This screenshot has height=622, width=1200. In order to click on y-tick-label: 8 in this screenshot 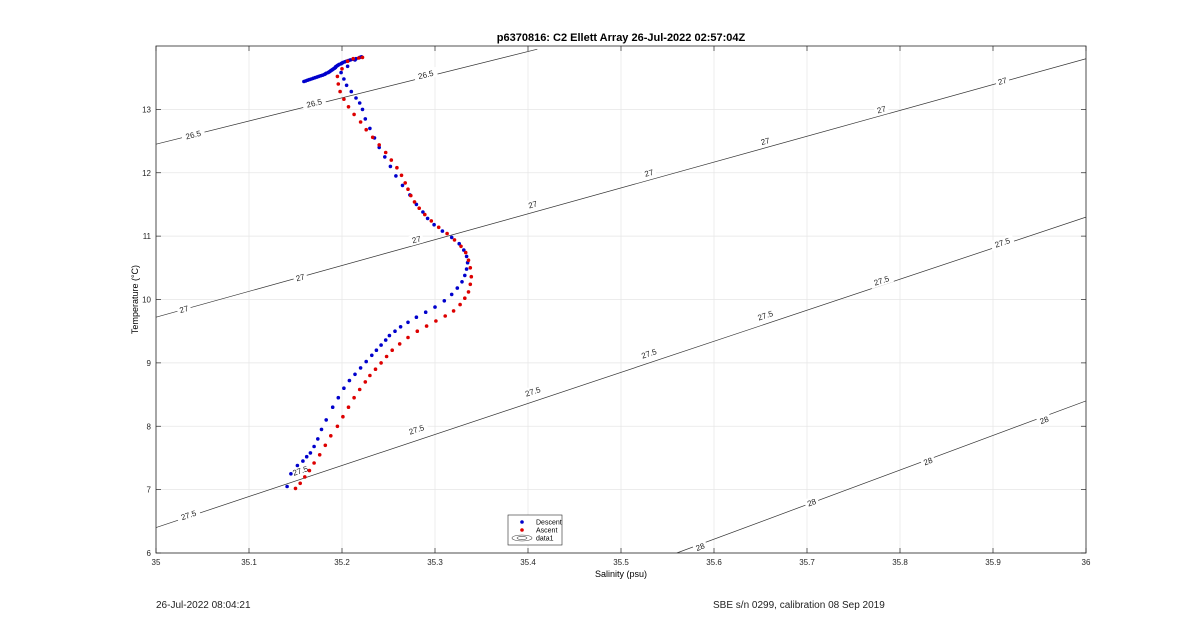, I will do `click(149, 426)`.